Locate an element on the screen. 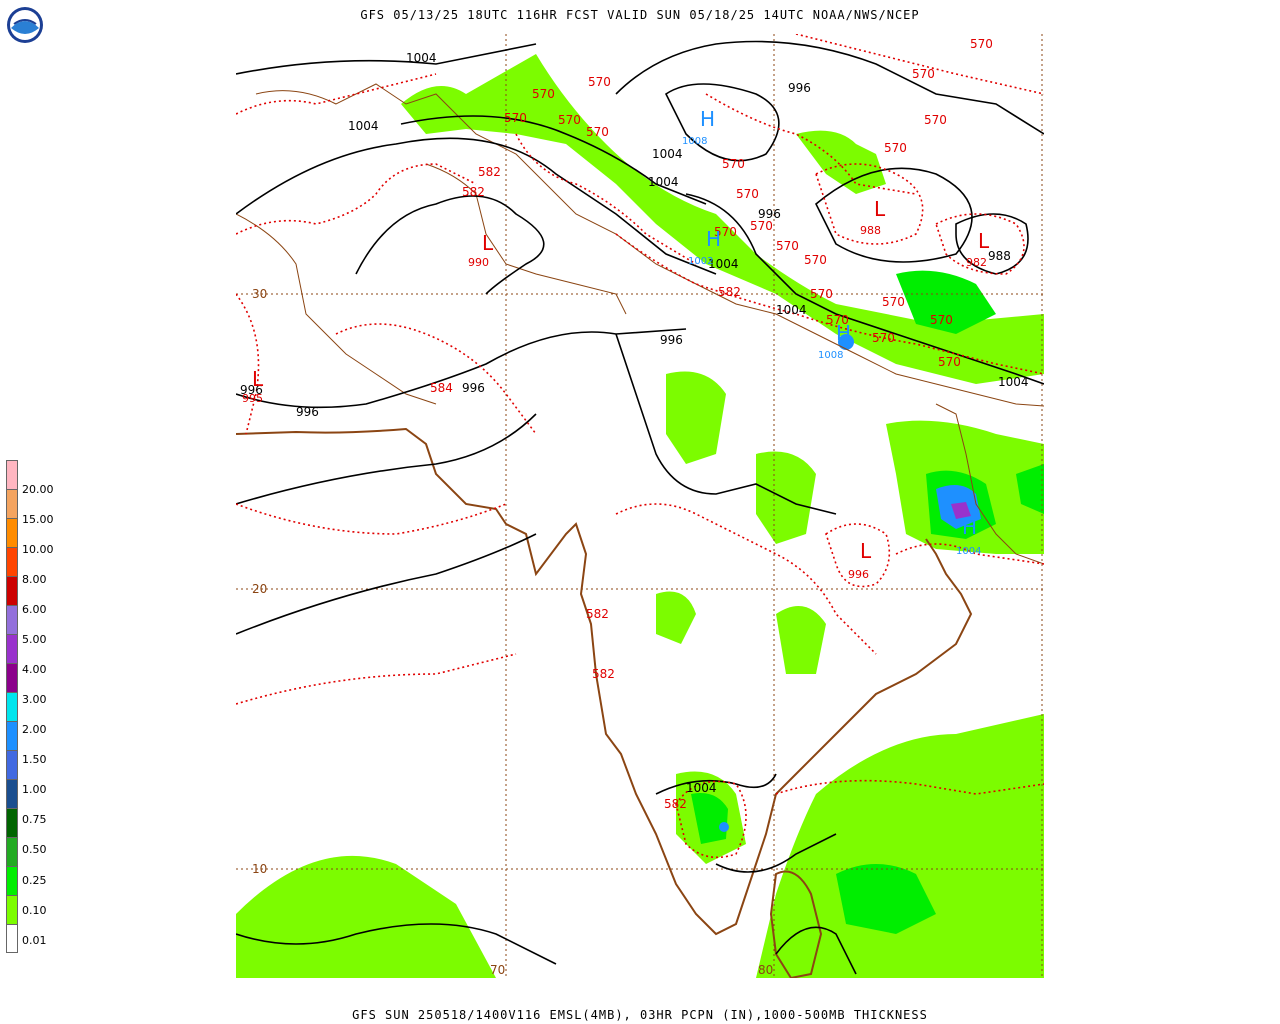 The image size is (1280, 1024). legend-label: 6.00 is located at coordinates (34, 609).